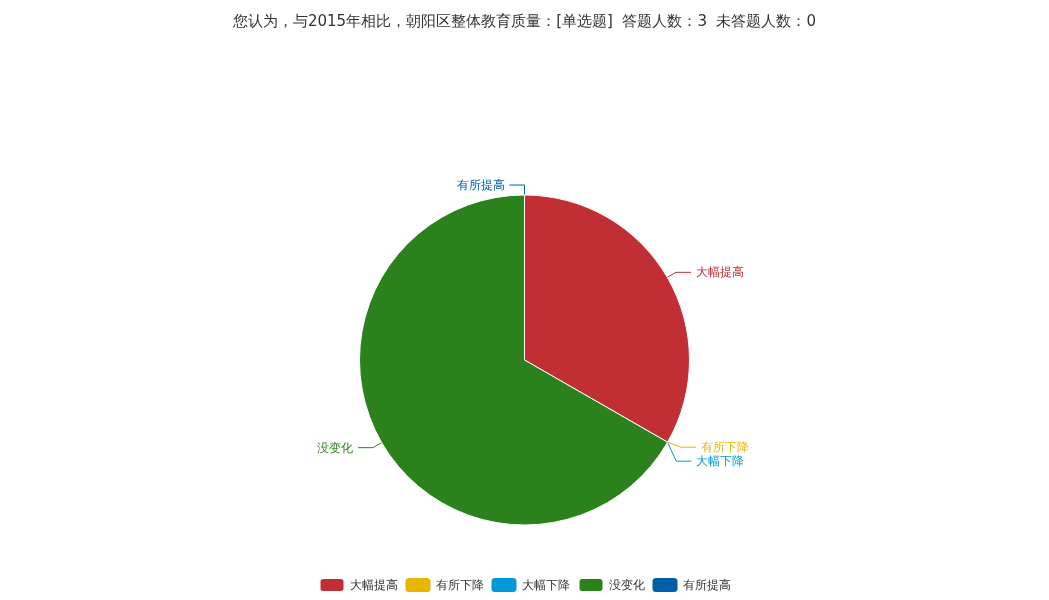 This screenshot has height=600, width=1049. Describe the element at coordinates (480, 185) in the screenshot. I see `category-label: 有所提高` at that location.